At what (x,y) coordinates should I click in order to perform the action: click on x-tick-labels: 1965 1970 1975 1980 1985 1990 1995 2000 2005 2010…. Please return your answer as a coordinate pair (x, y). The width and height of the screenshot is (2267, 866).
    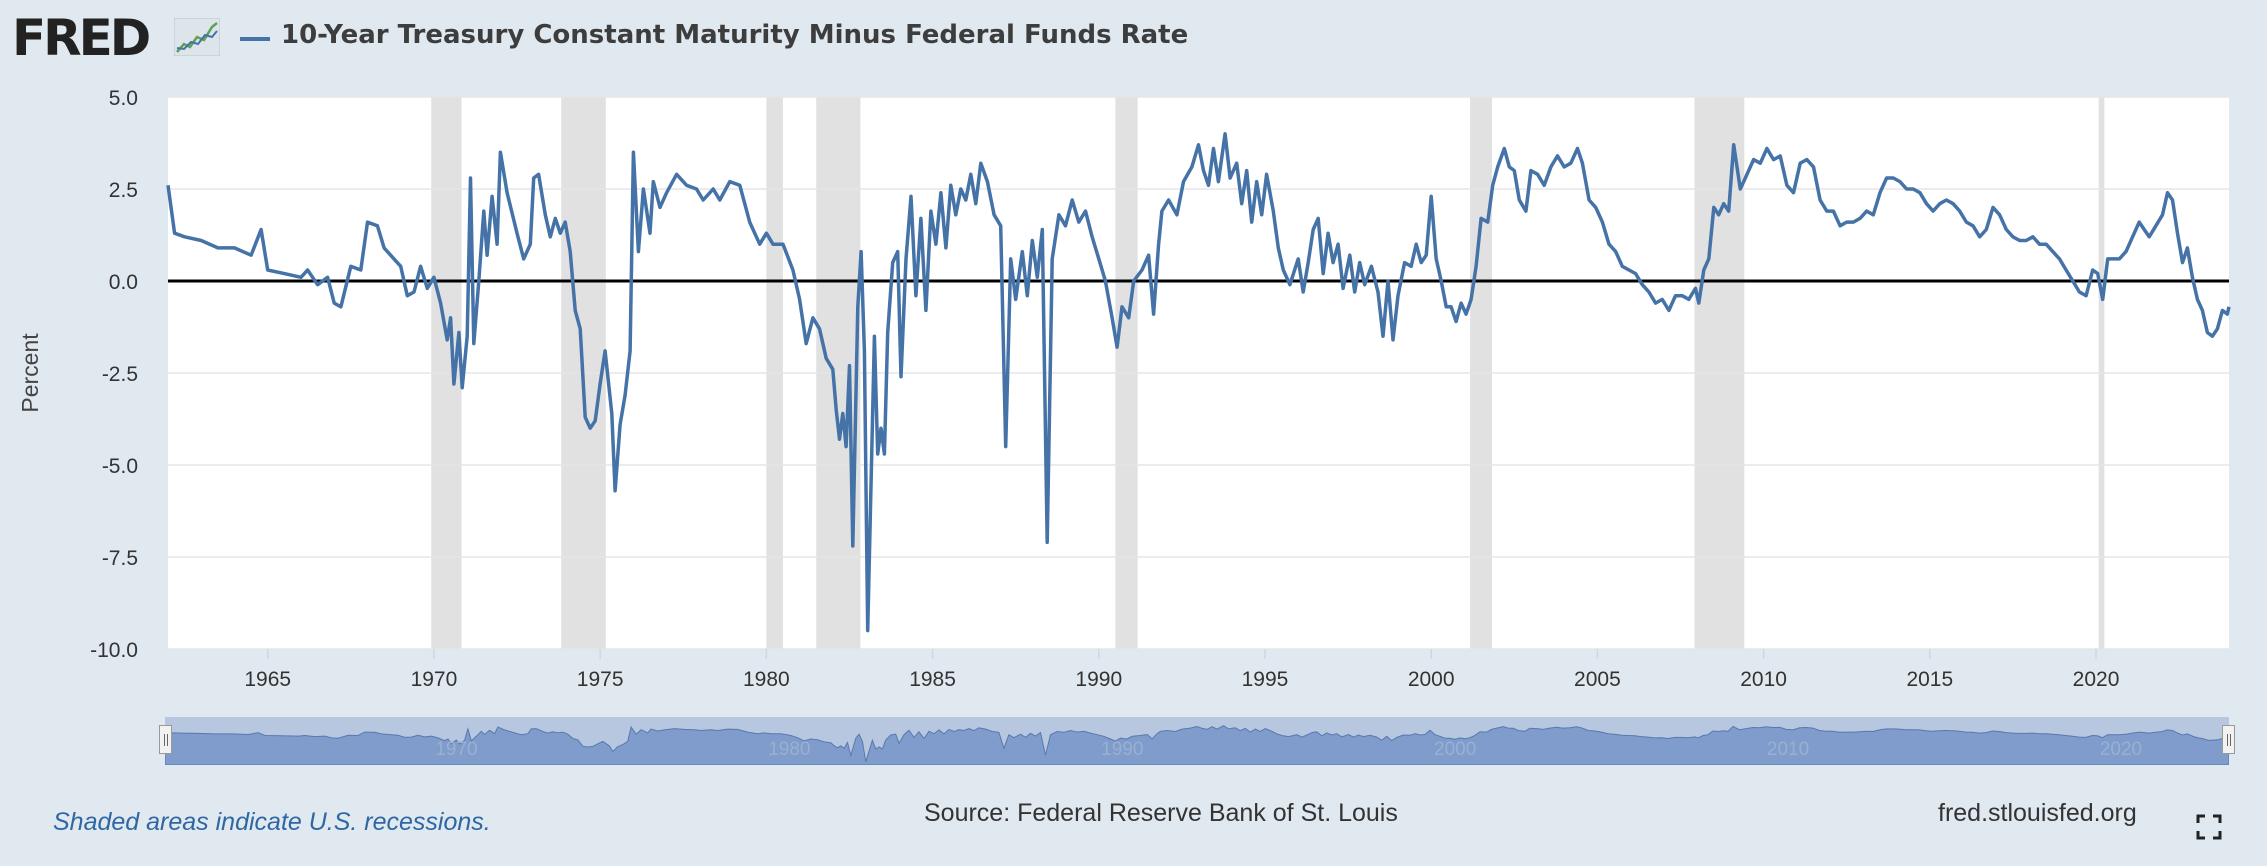
    Looking at the image, I should click on (1181, 670).